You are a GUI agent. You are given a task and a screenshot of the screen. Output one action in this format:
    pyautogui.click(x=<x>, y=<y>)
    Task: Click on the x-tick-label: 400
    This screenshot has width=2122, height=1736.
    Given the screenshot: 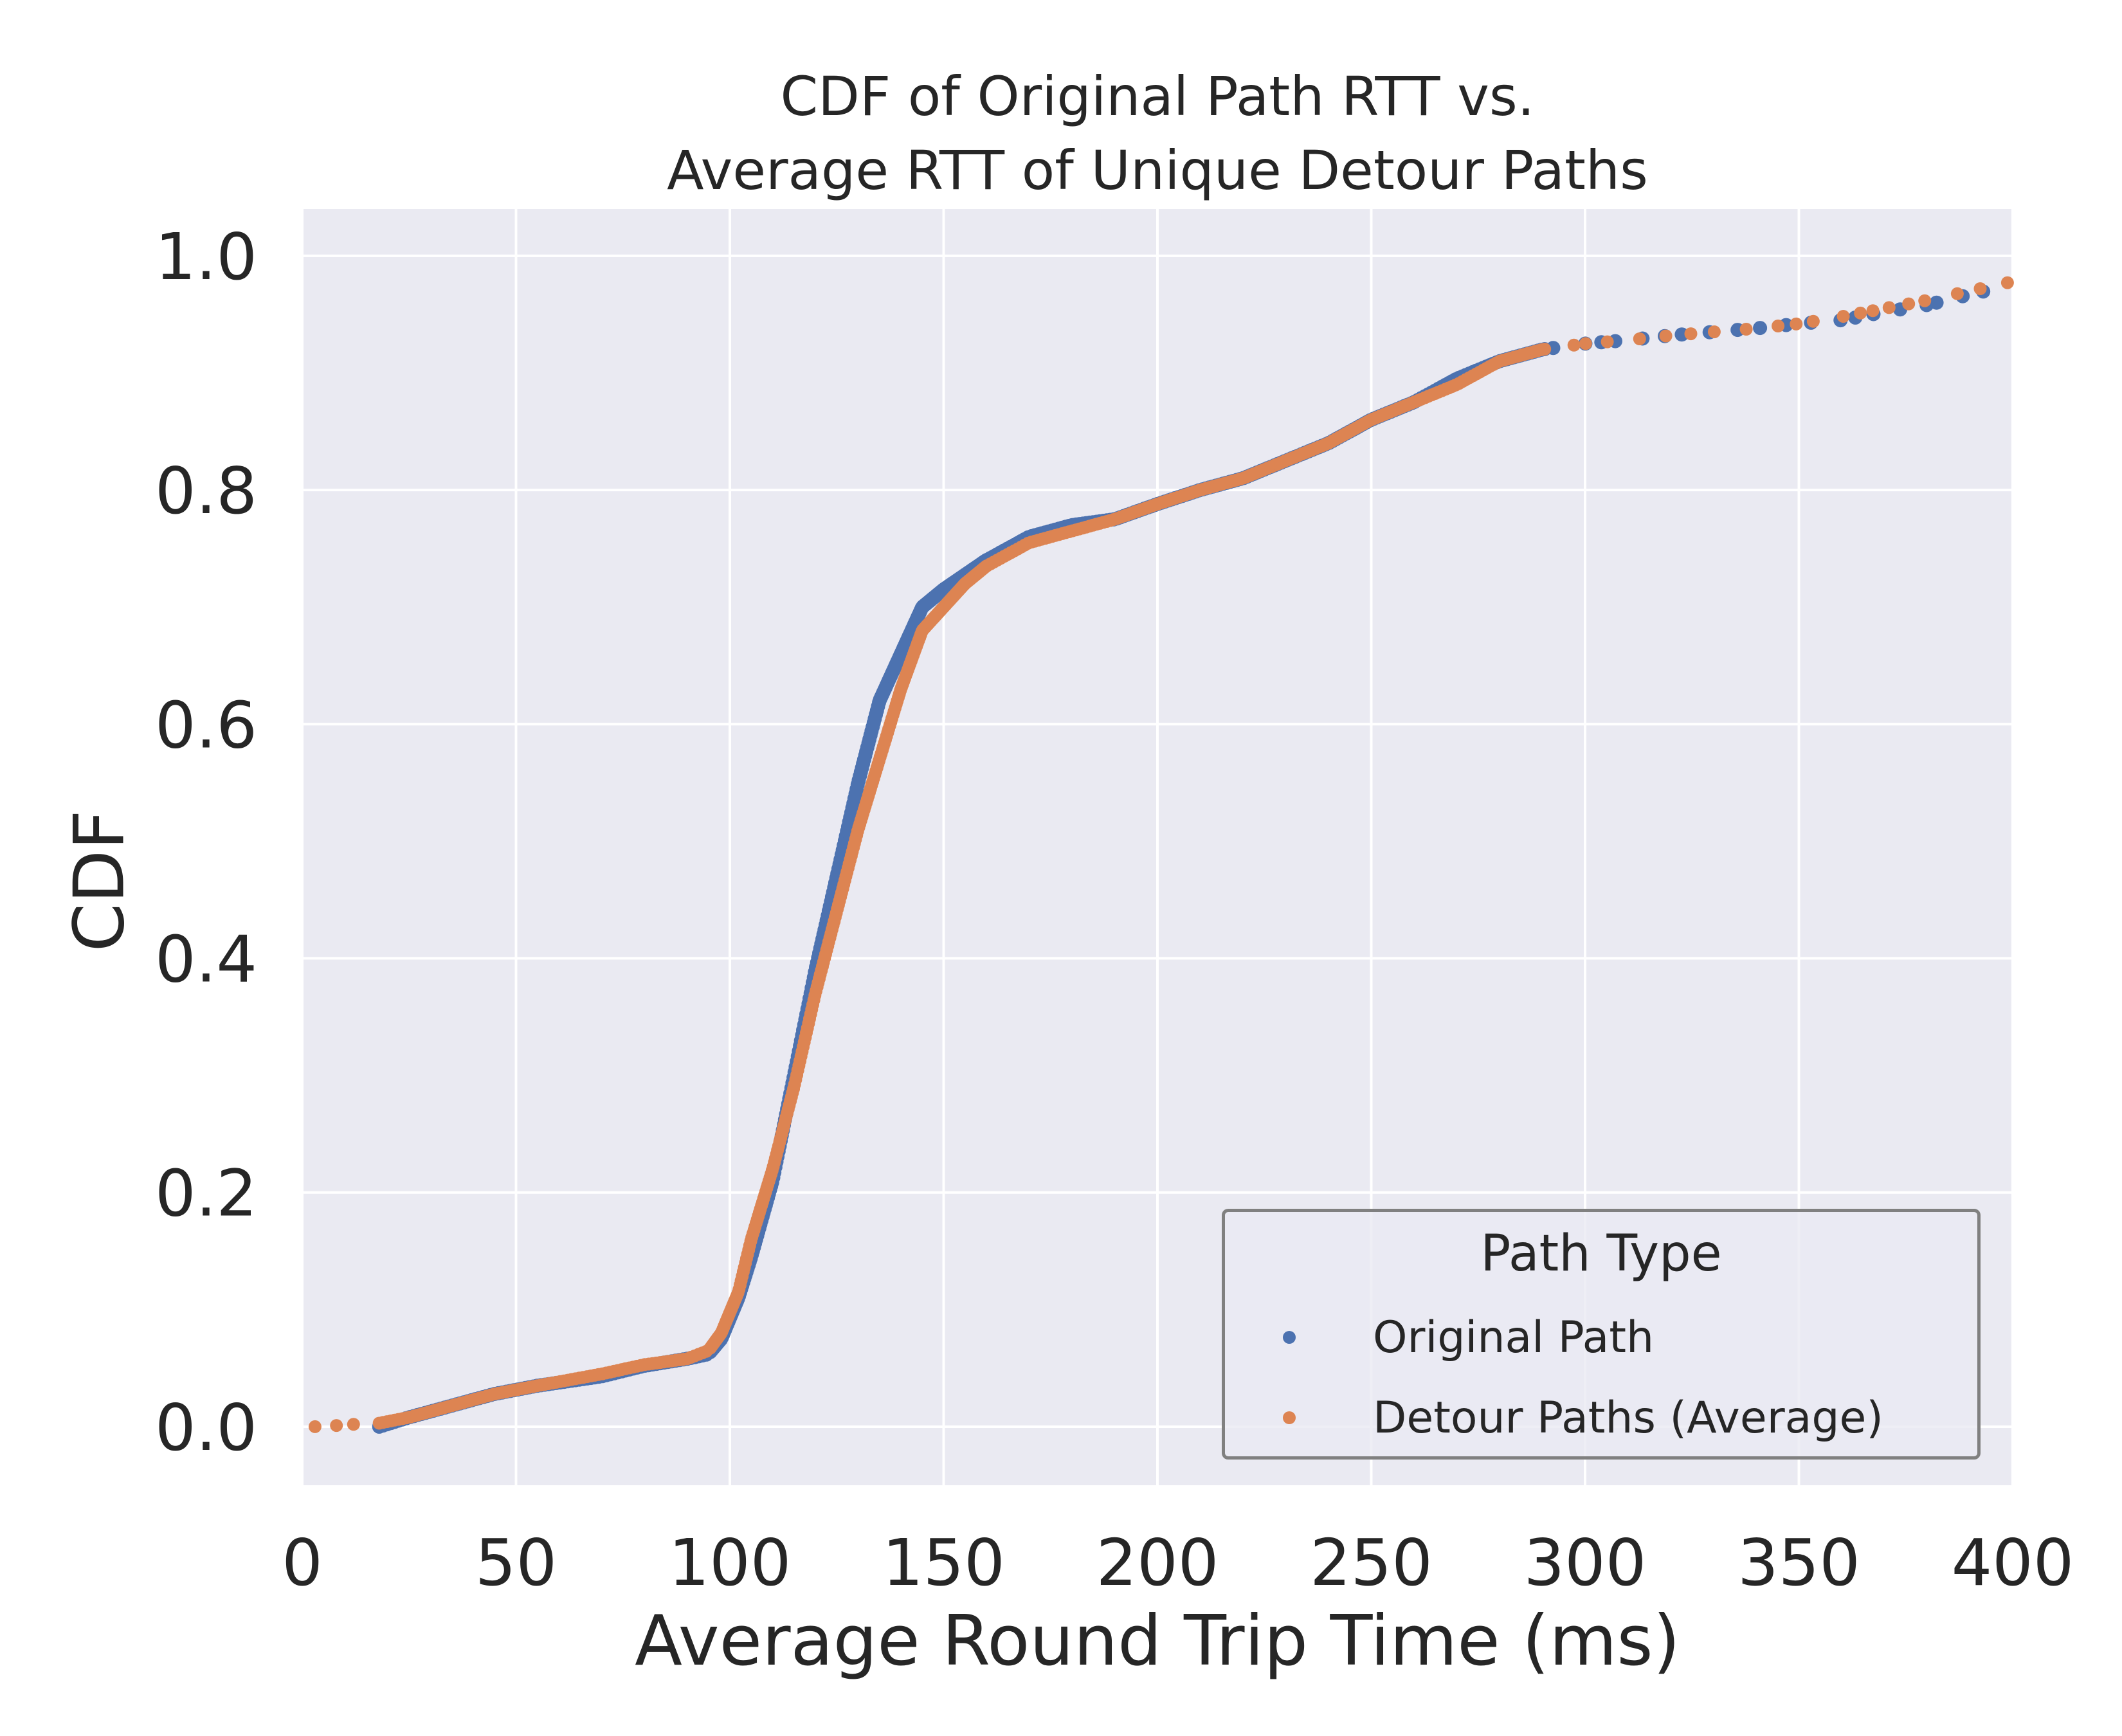 What is the action you would take?
    pyautogui.click(x=2013, y=1562)
    